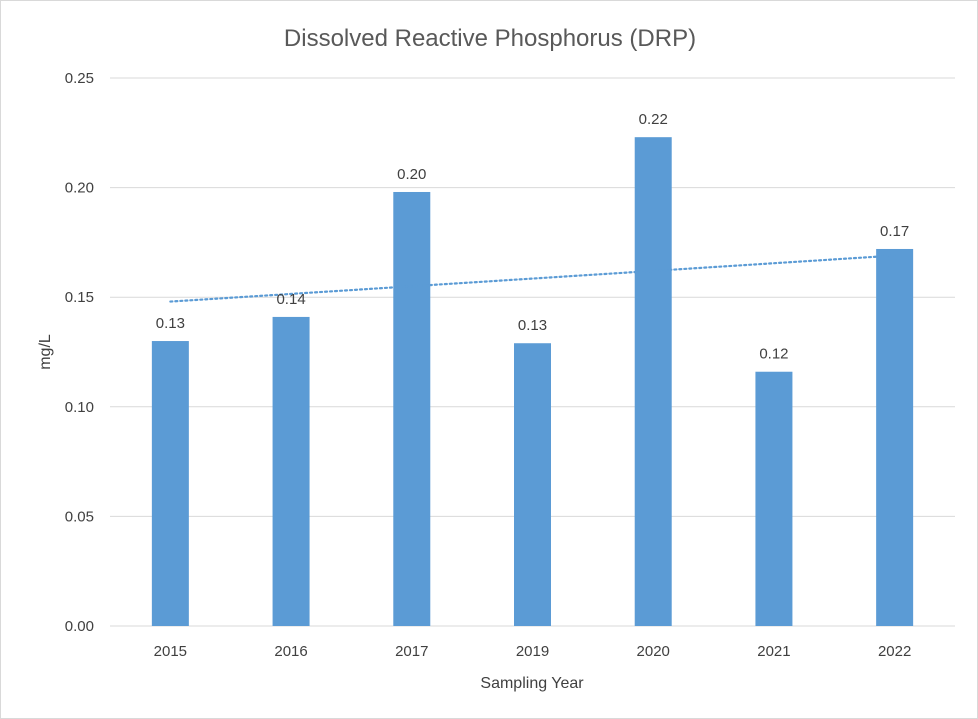 The image size is (978, 719). What do you see at coordinates (290, 299) in the screenshot?
I see `data-label: 0.14` at bounding box center [290, 299].